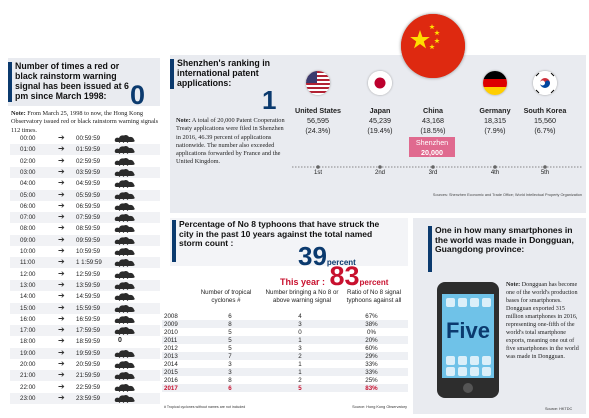 The height and width of the screenshot is (418, 589). Describe the element at coordinates (318, 130) in the screenshot. I see `country-pct: (24.3%)` at that location.